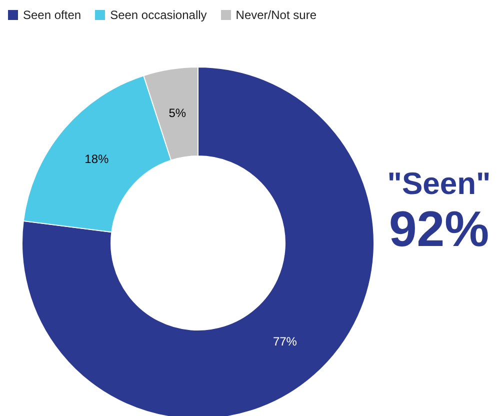 The image size is (497, 416). Describe the element at coordinates (439, 184) in the screenshot. I see `text: "Seen"` at that location.